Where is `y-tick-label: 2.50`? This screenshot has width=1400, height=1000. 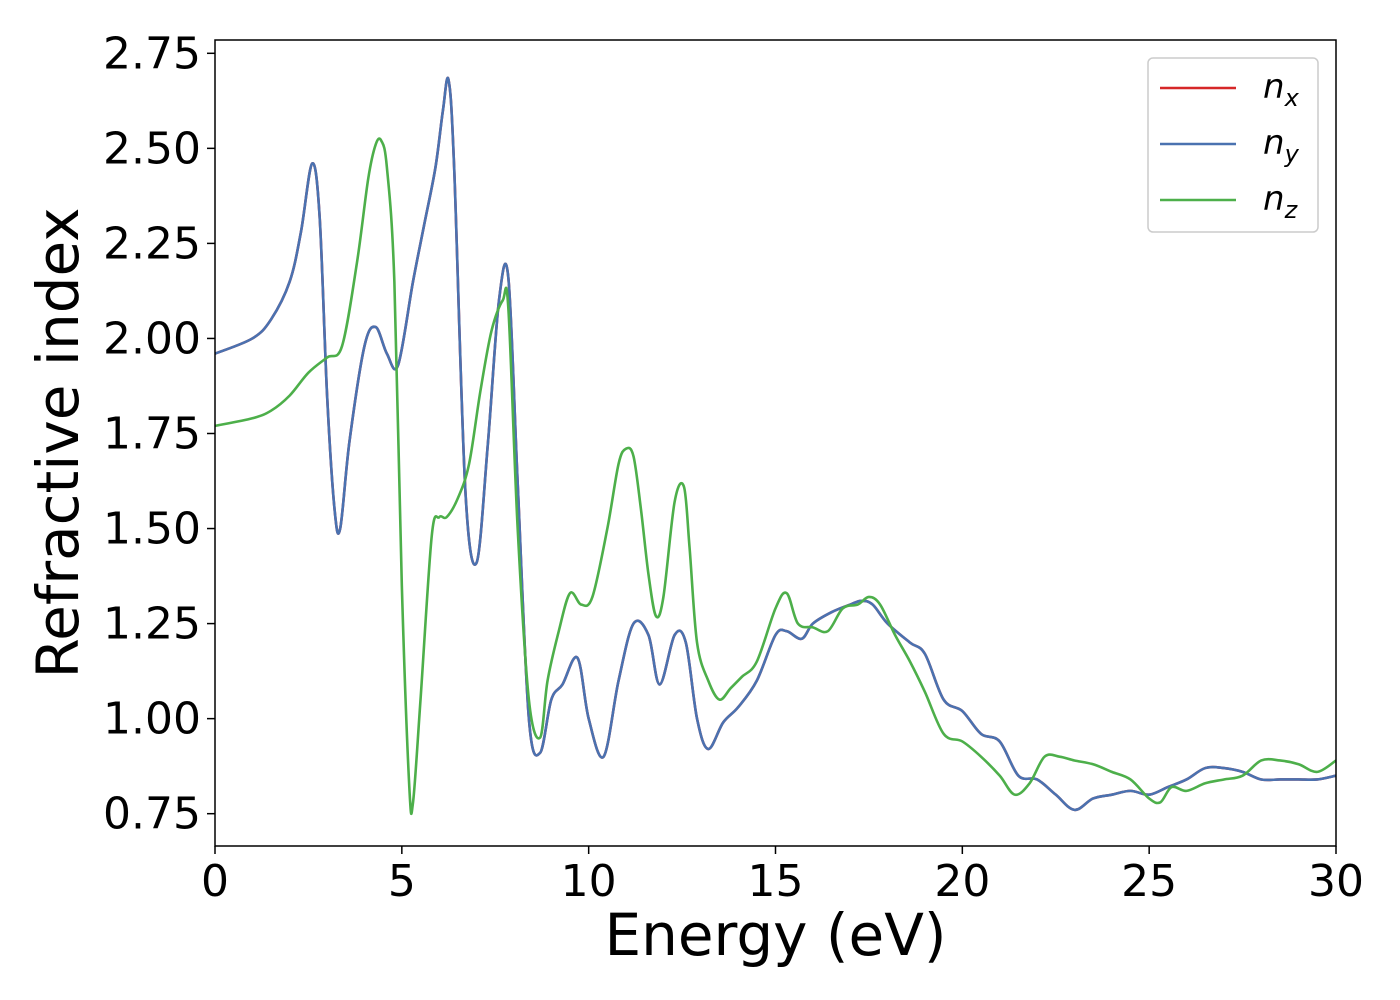 y-tick-label: 2.50 is located at coordinates (152, 148).